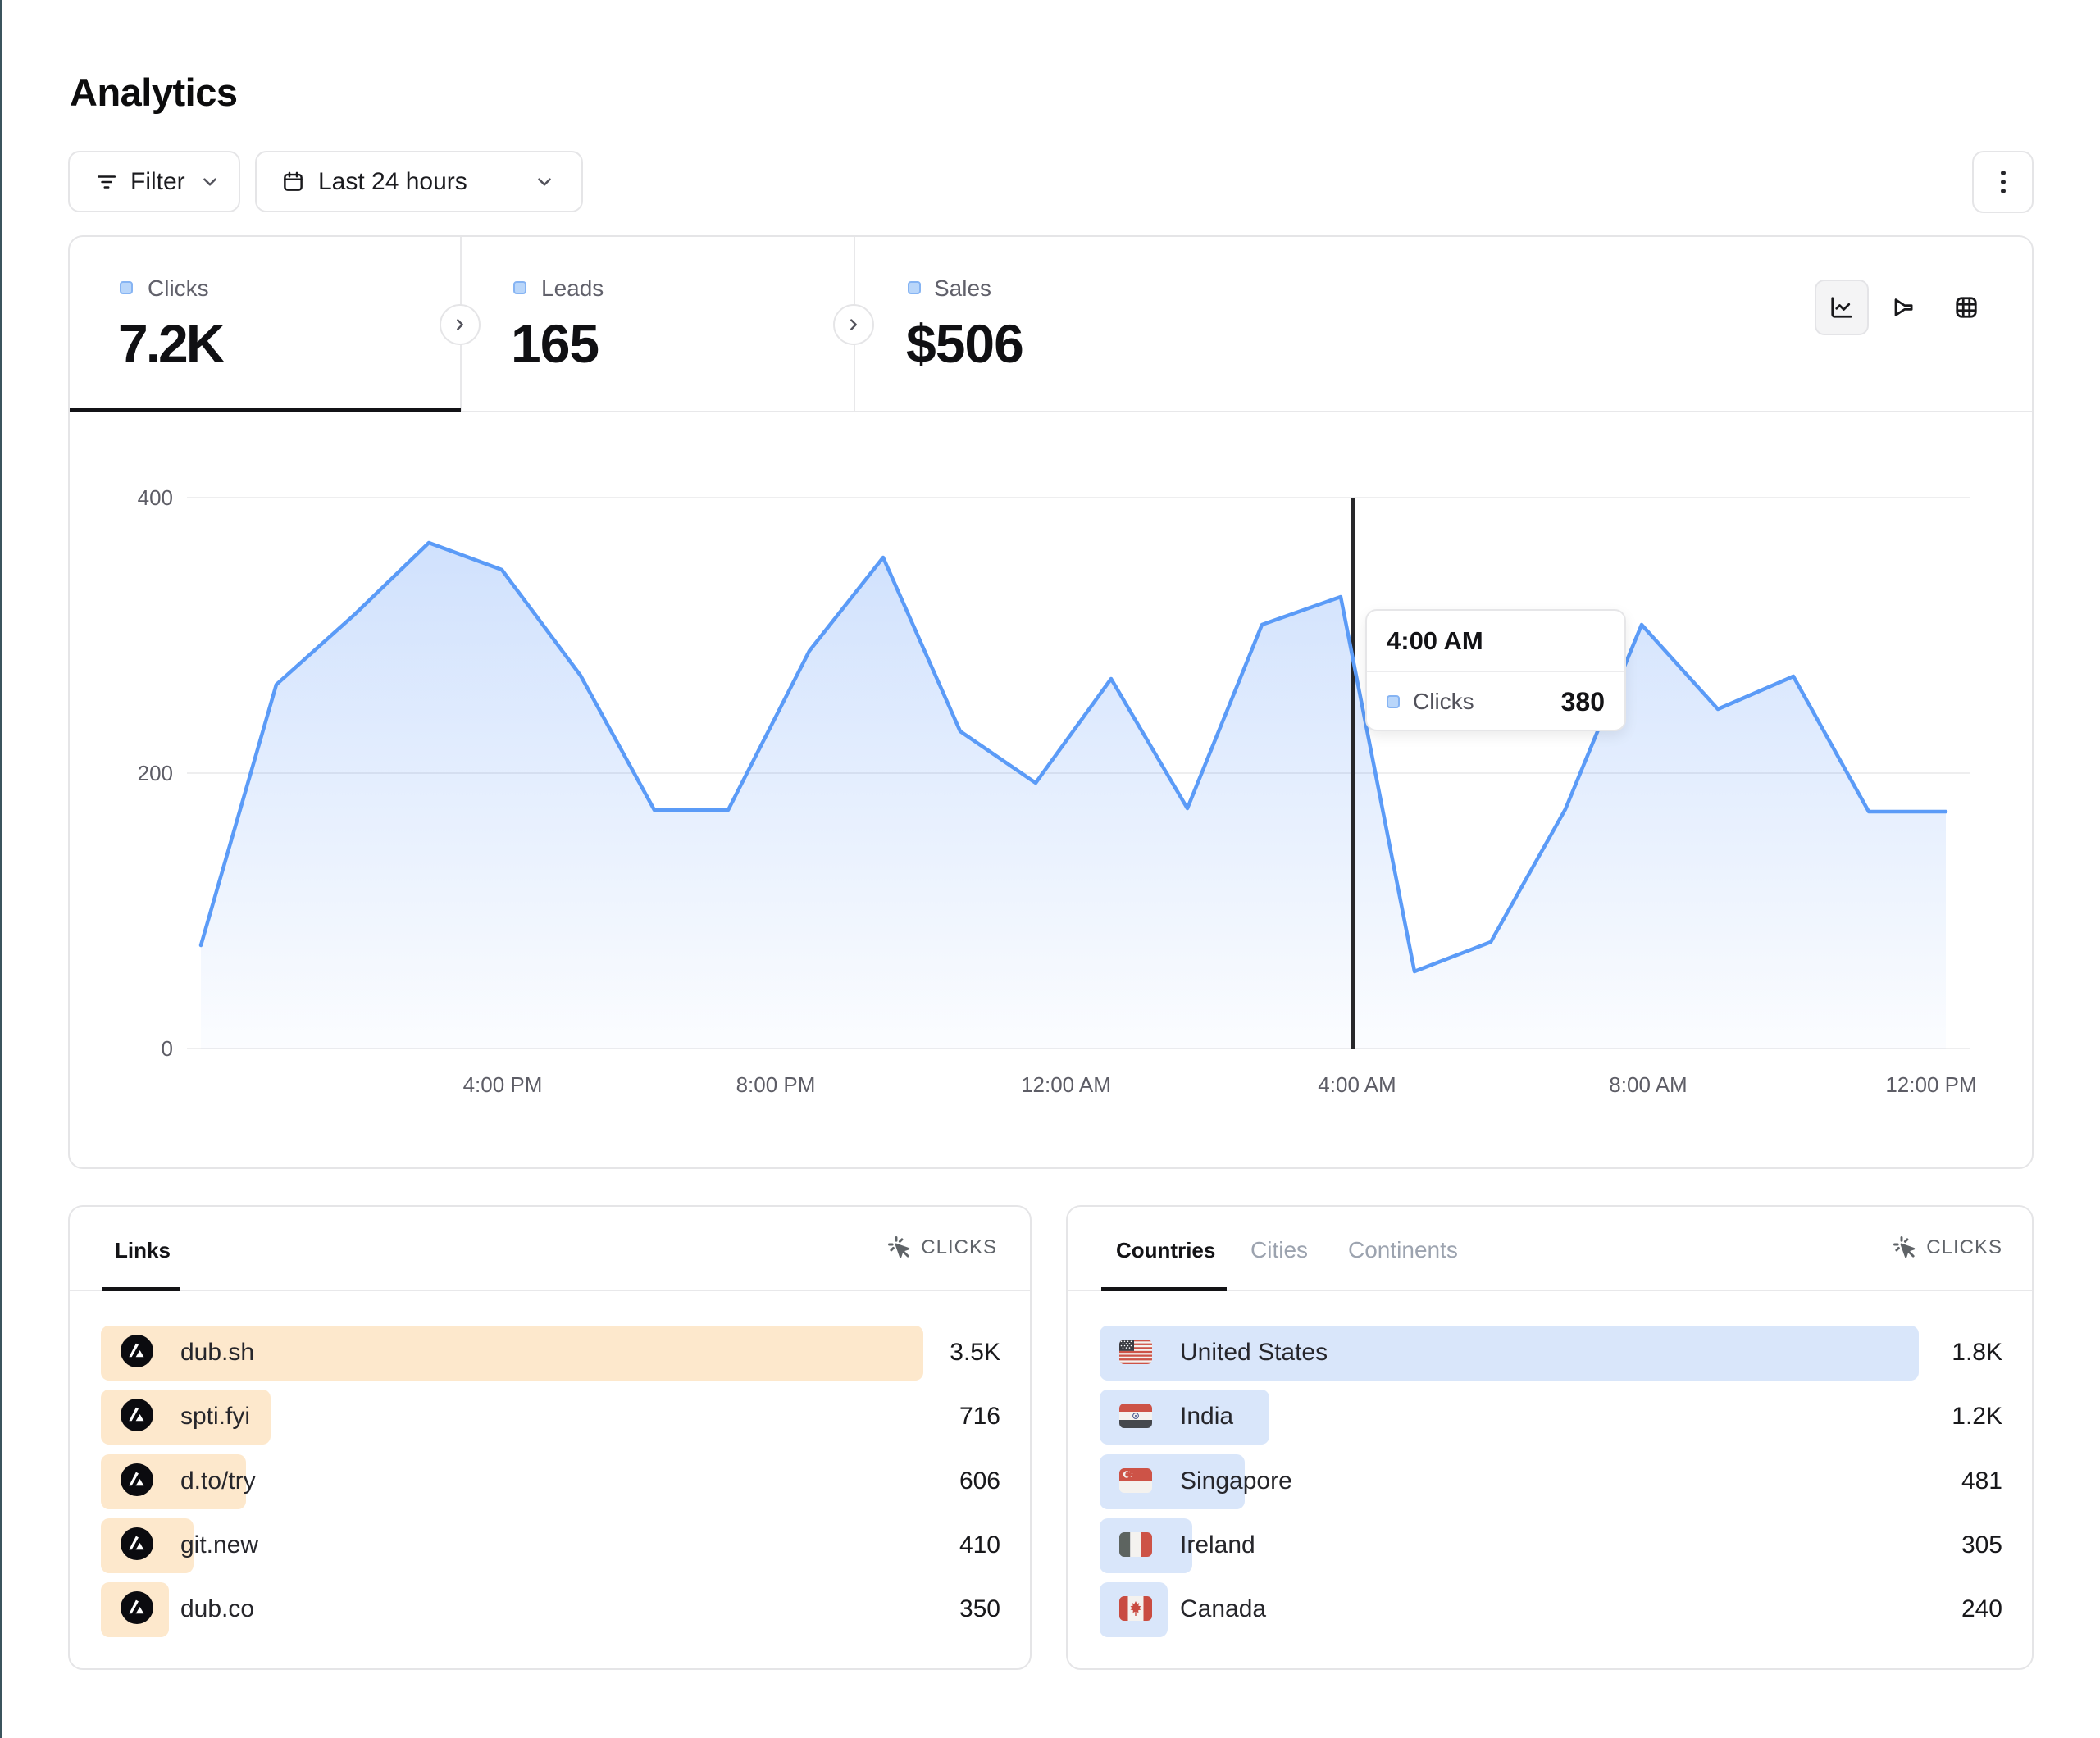 The image size is (2100, 1738). Describe the element at coordinates (776, 1084) in the screenshot. I see `svg-text: 8:00 PM` at that location.